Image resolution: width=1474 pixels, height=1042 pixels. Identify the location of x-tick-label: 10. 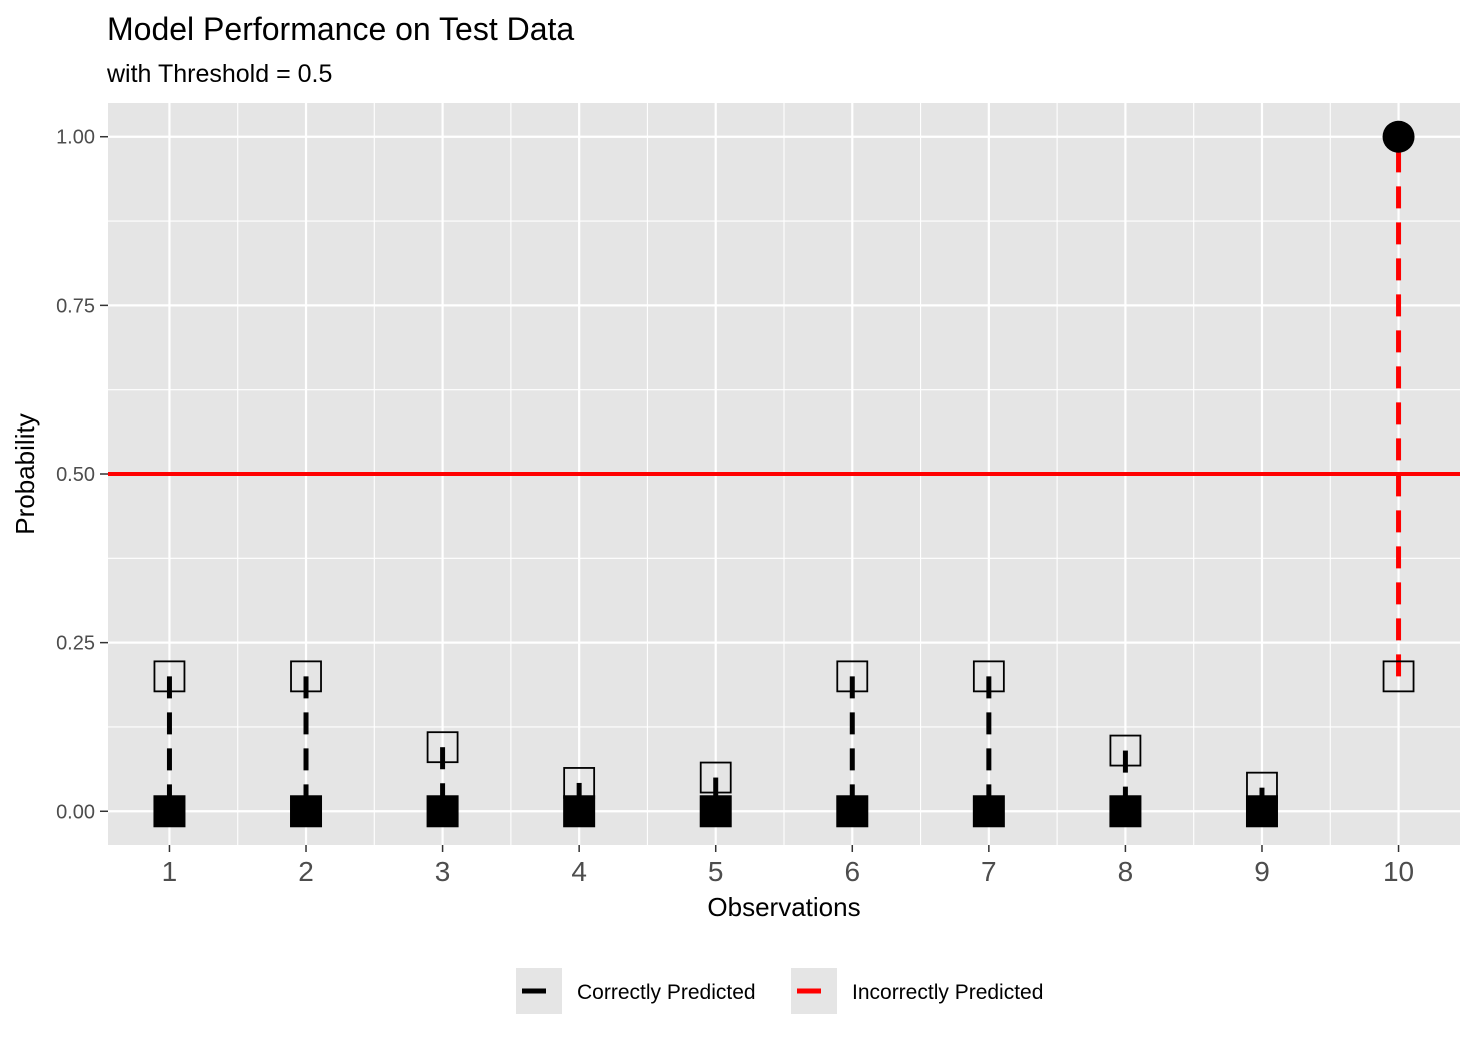
(1398, 871).